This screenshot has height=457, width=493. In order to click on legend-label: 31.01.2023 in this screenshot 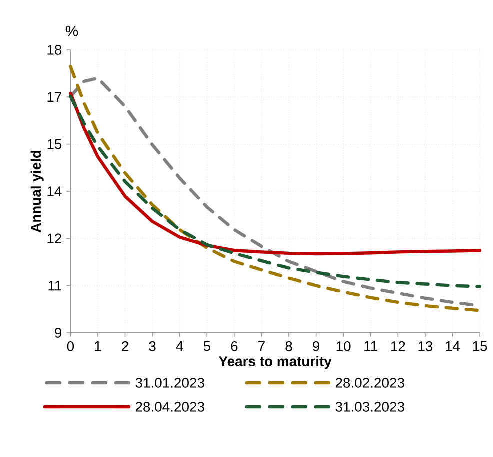, I will do `click(170, 383)`.